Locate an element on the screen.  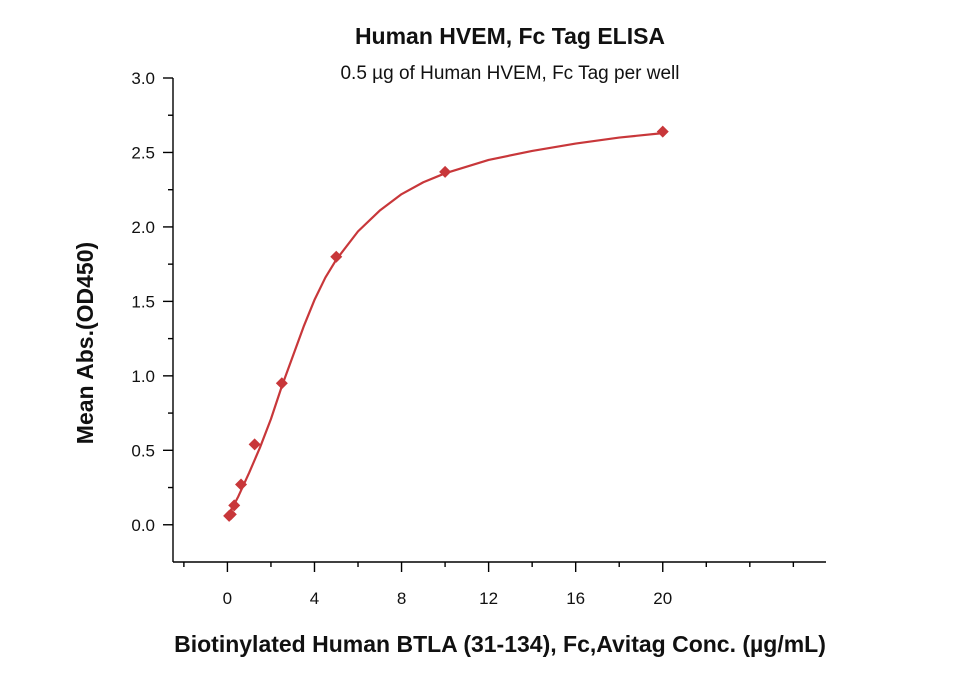
y-tick-label: 1.5 is located at coordinates (143, 301).